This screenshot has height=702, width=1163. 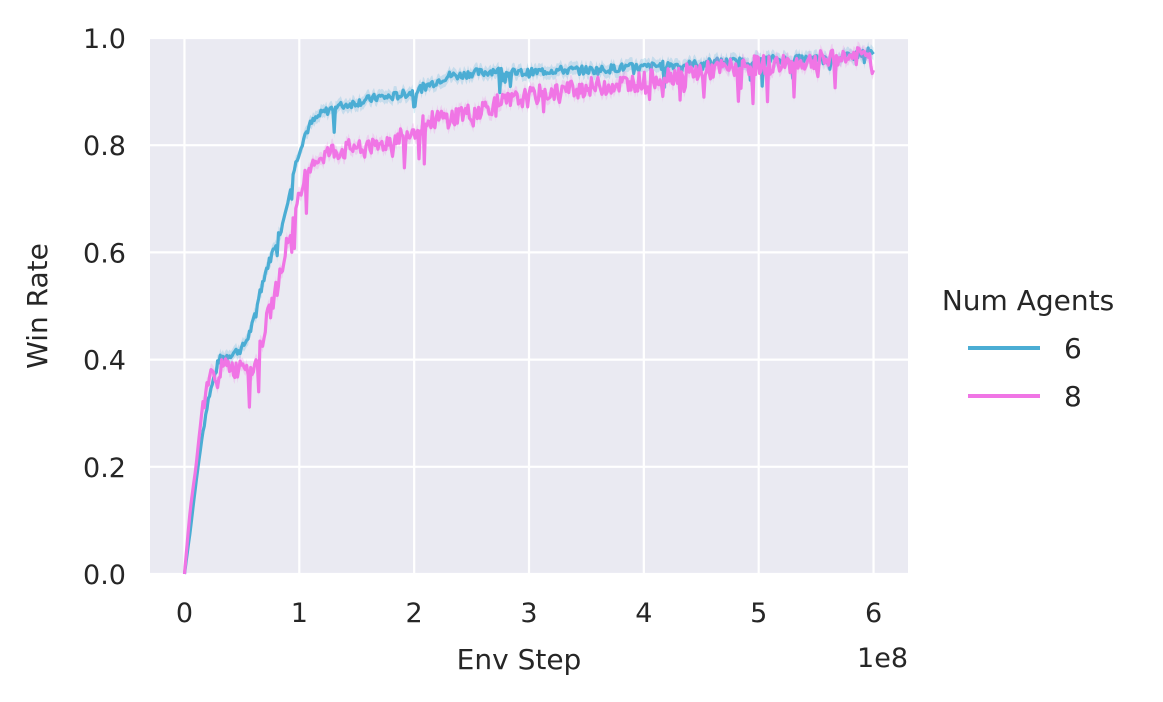 What do you see at coordinates (104, 361) in the screenshot?
I see `y-tick-label: 0.4` at bounding box center [104, 361].